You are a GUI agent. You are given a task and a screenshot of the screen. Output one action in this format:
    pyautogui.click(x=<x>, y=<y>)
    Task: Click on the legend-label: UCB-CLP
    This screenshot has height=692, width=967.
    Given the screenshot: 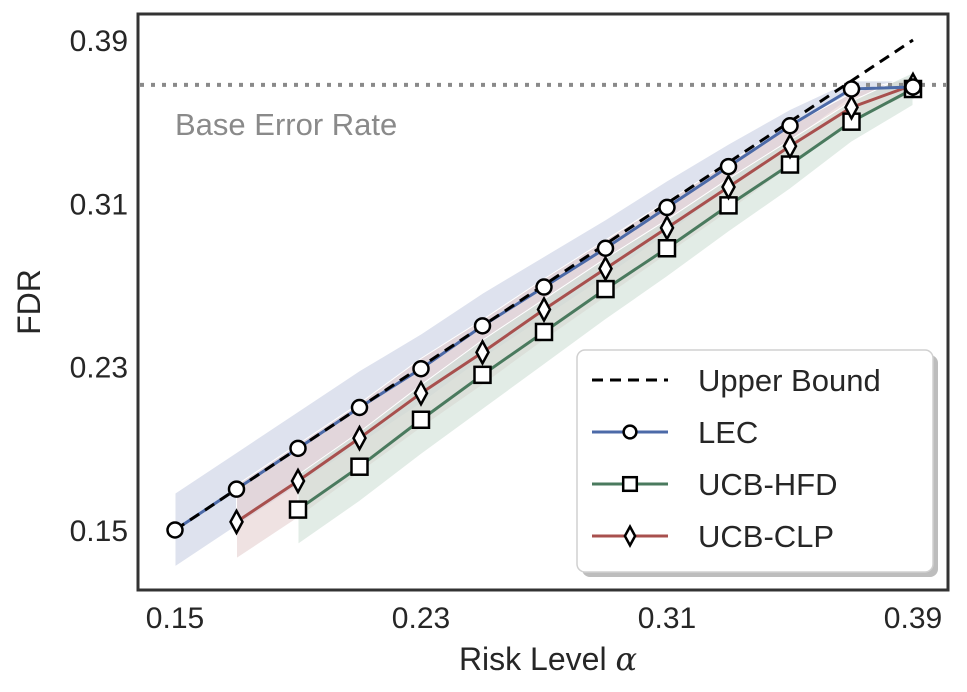 What is the action you would take?
    pyautogui.click(x=766, y=536)
    